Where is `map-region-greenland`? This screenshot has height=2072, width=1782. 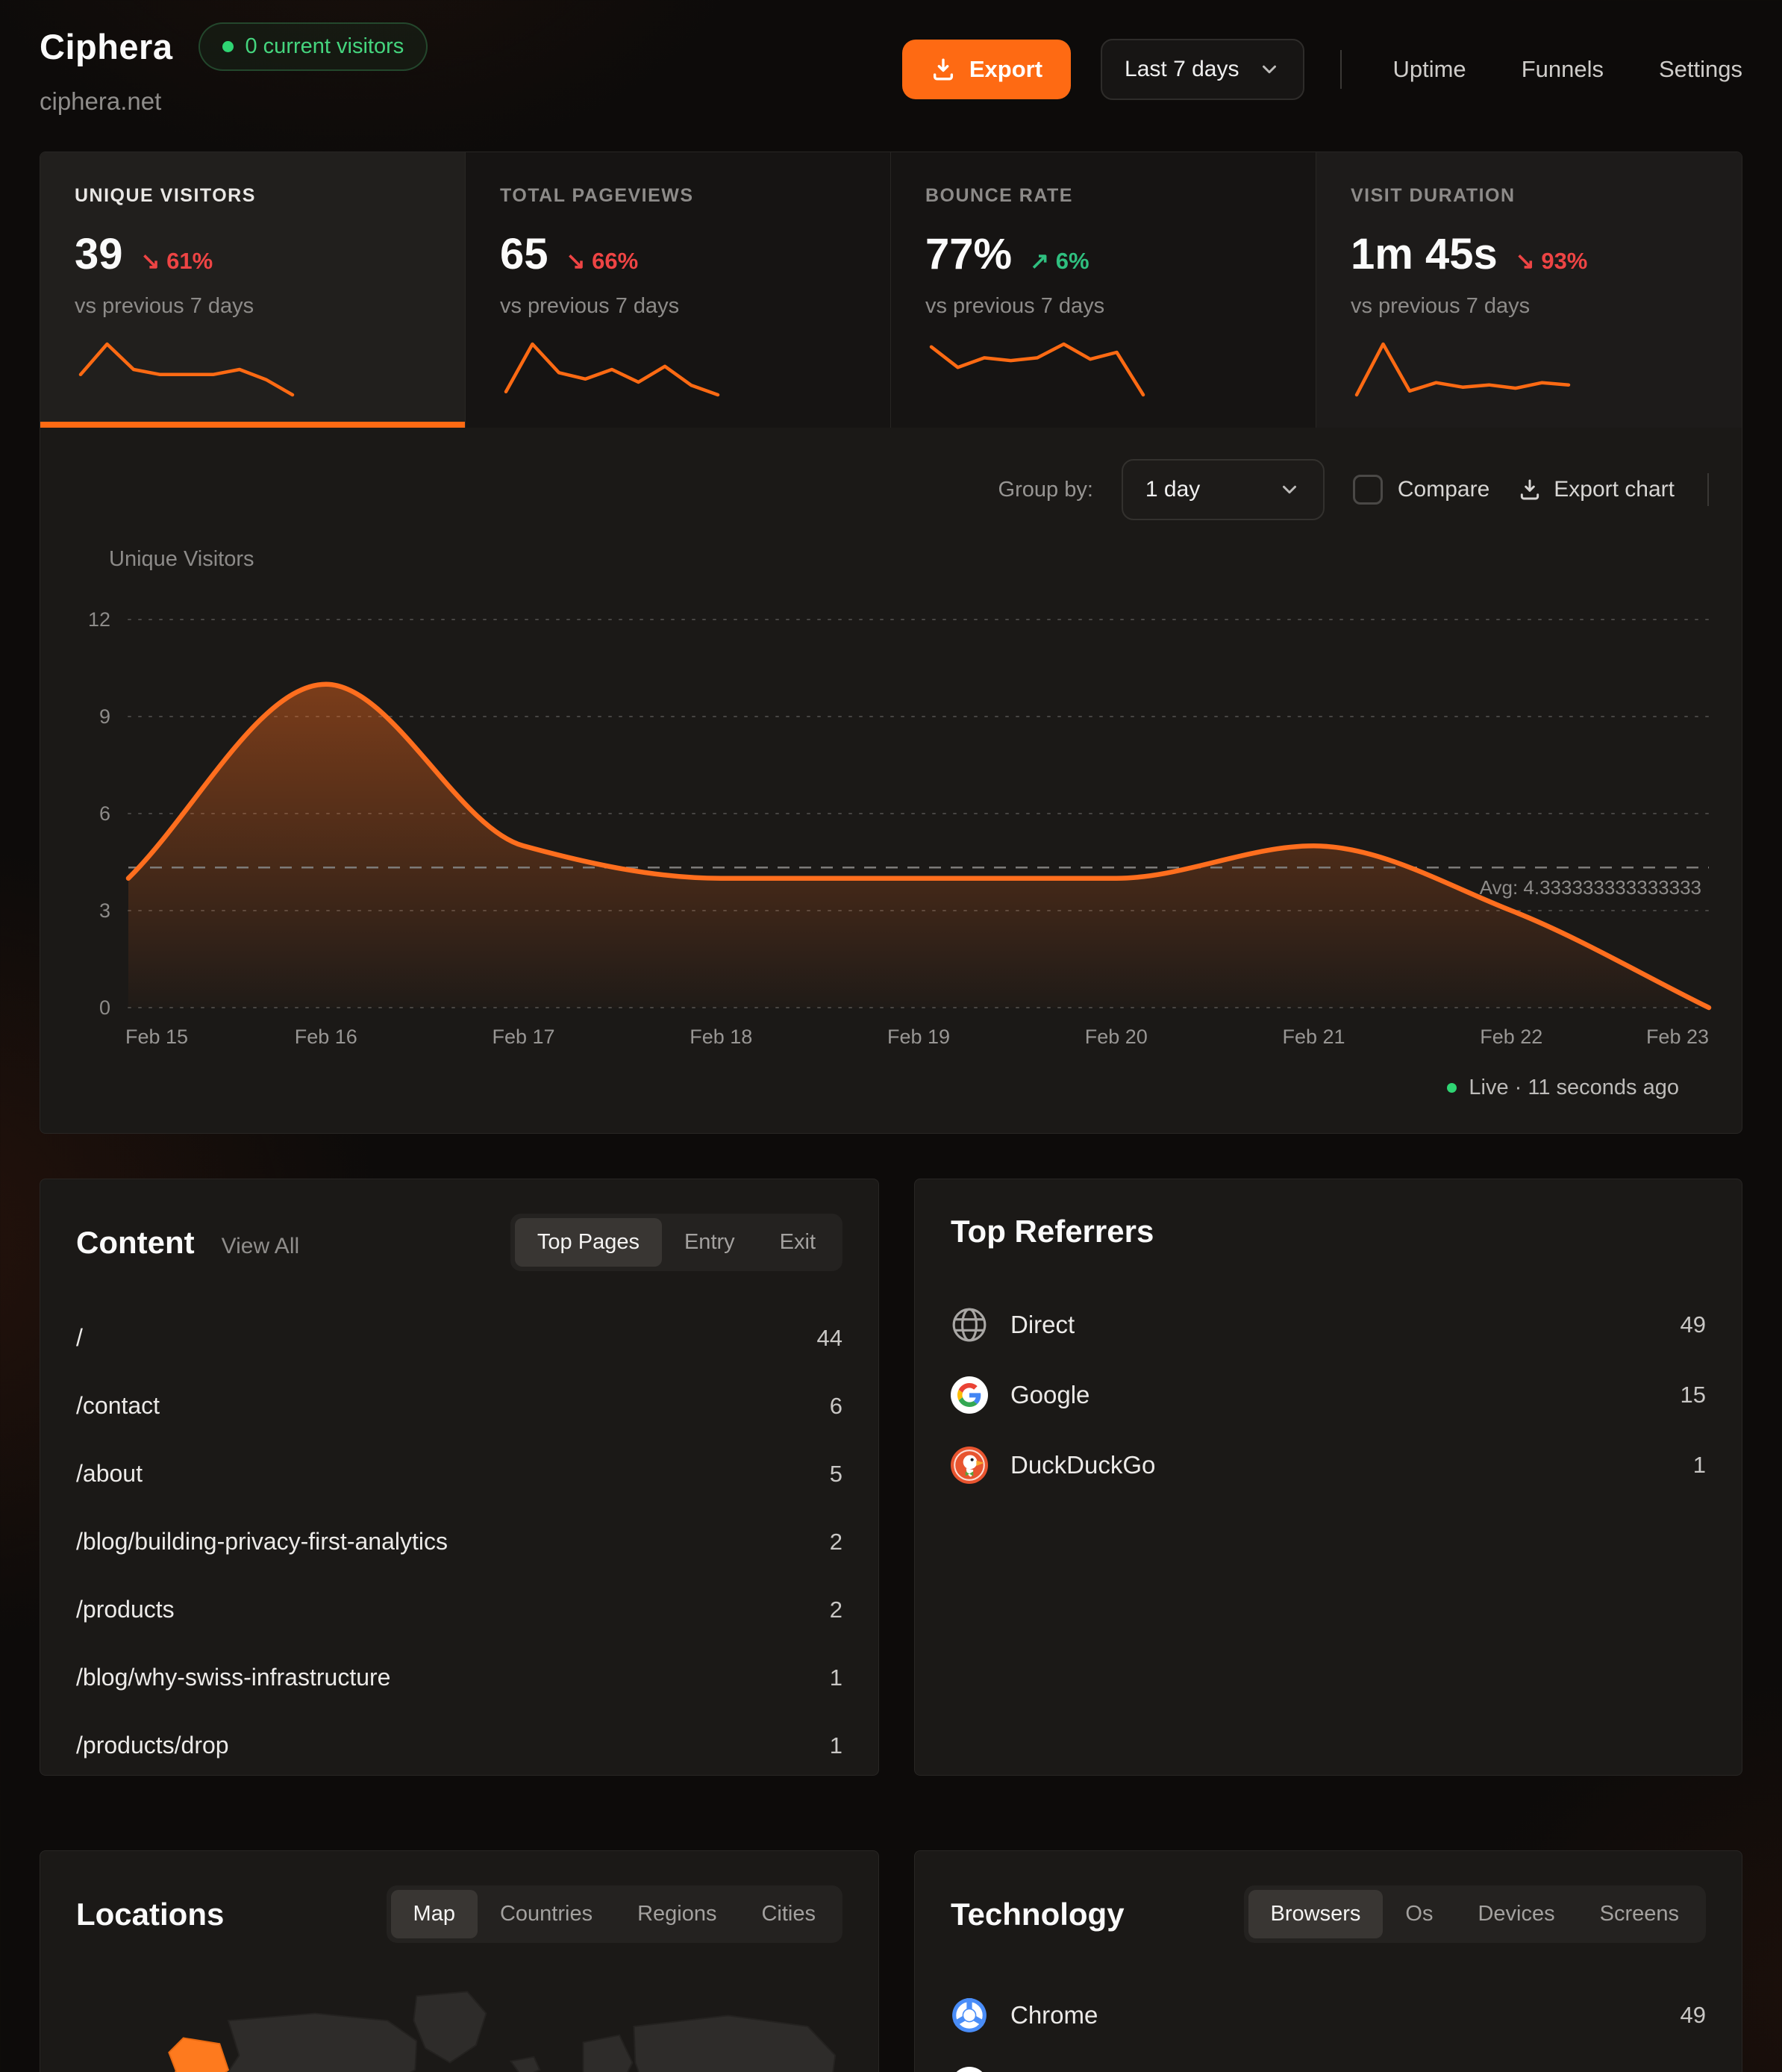
map-region-greenland is located at coordinates (450, 2027).